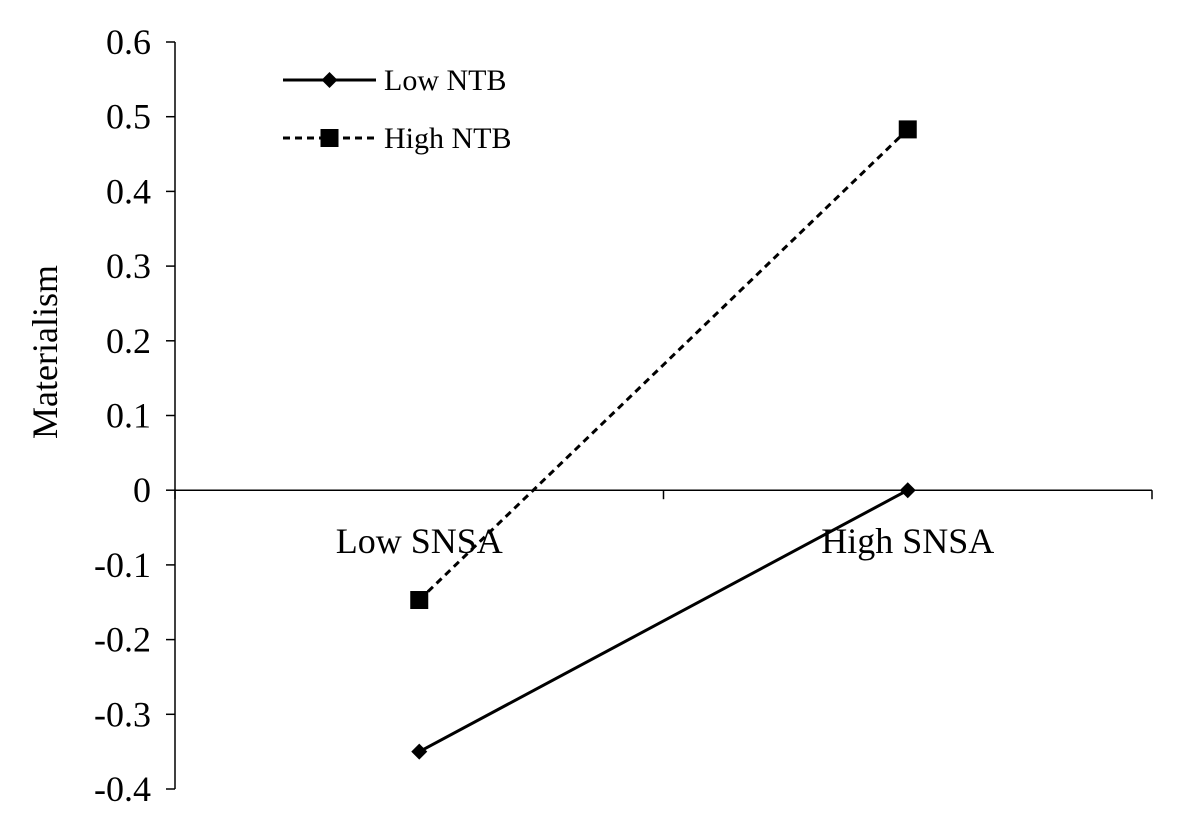 The width and height of the screenshot is (1181, 832). What do you see at coordinates (907, 541) in the screenshot?
I see `x-category-label: High SNSA` at bounding box center [907, 541].